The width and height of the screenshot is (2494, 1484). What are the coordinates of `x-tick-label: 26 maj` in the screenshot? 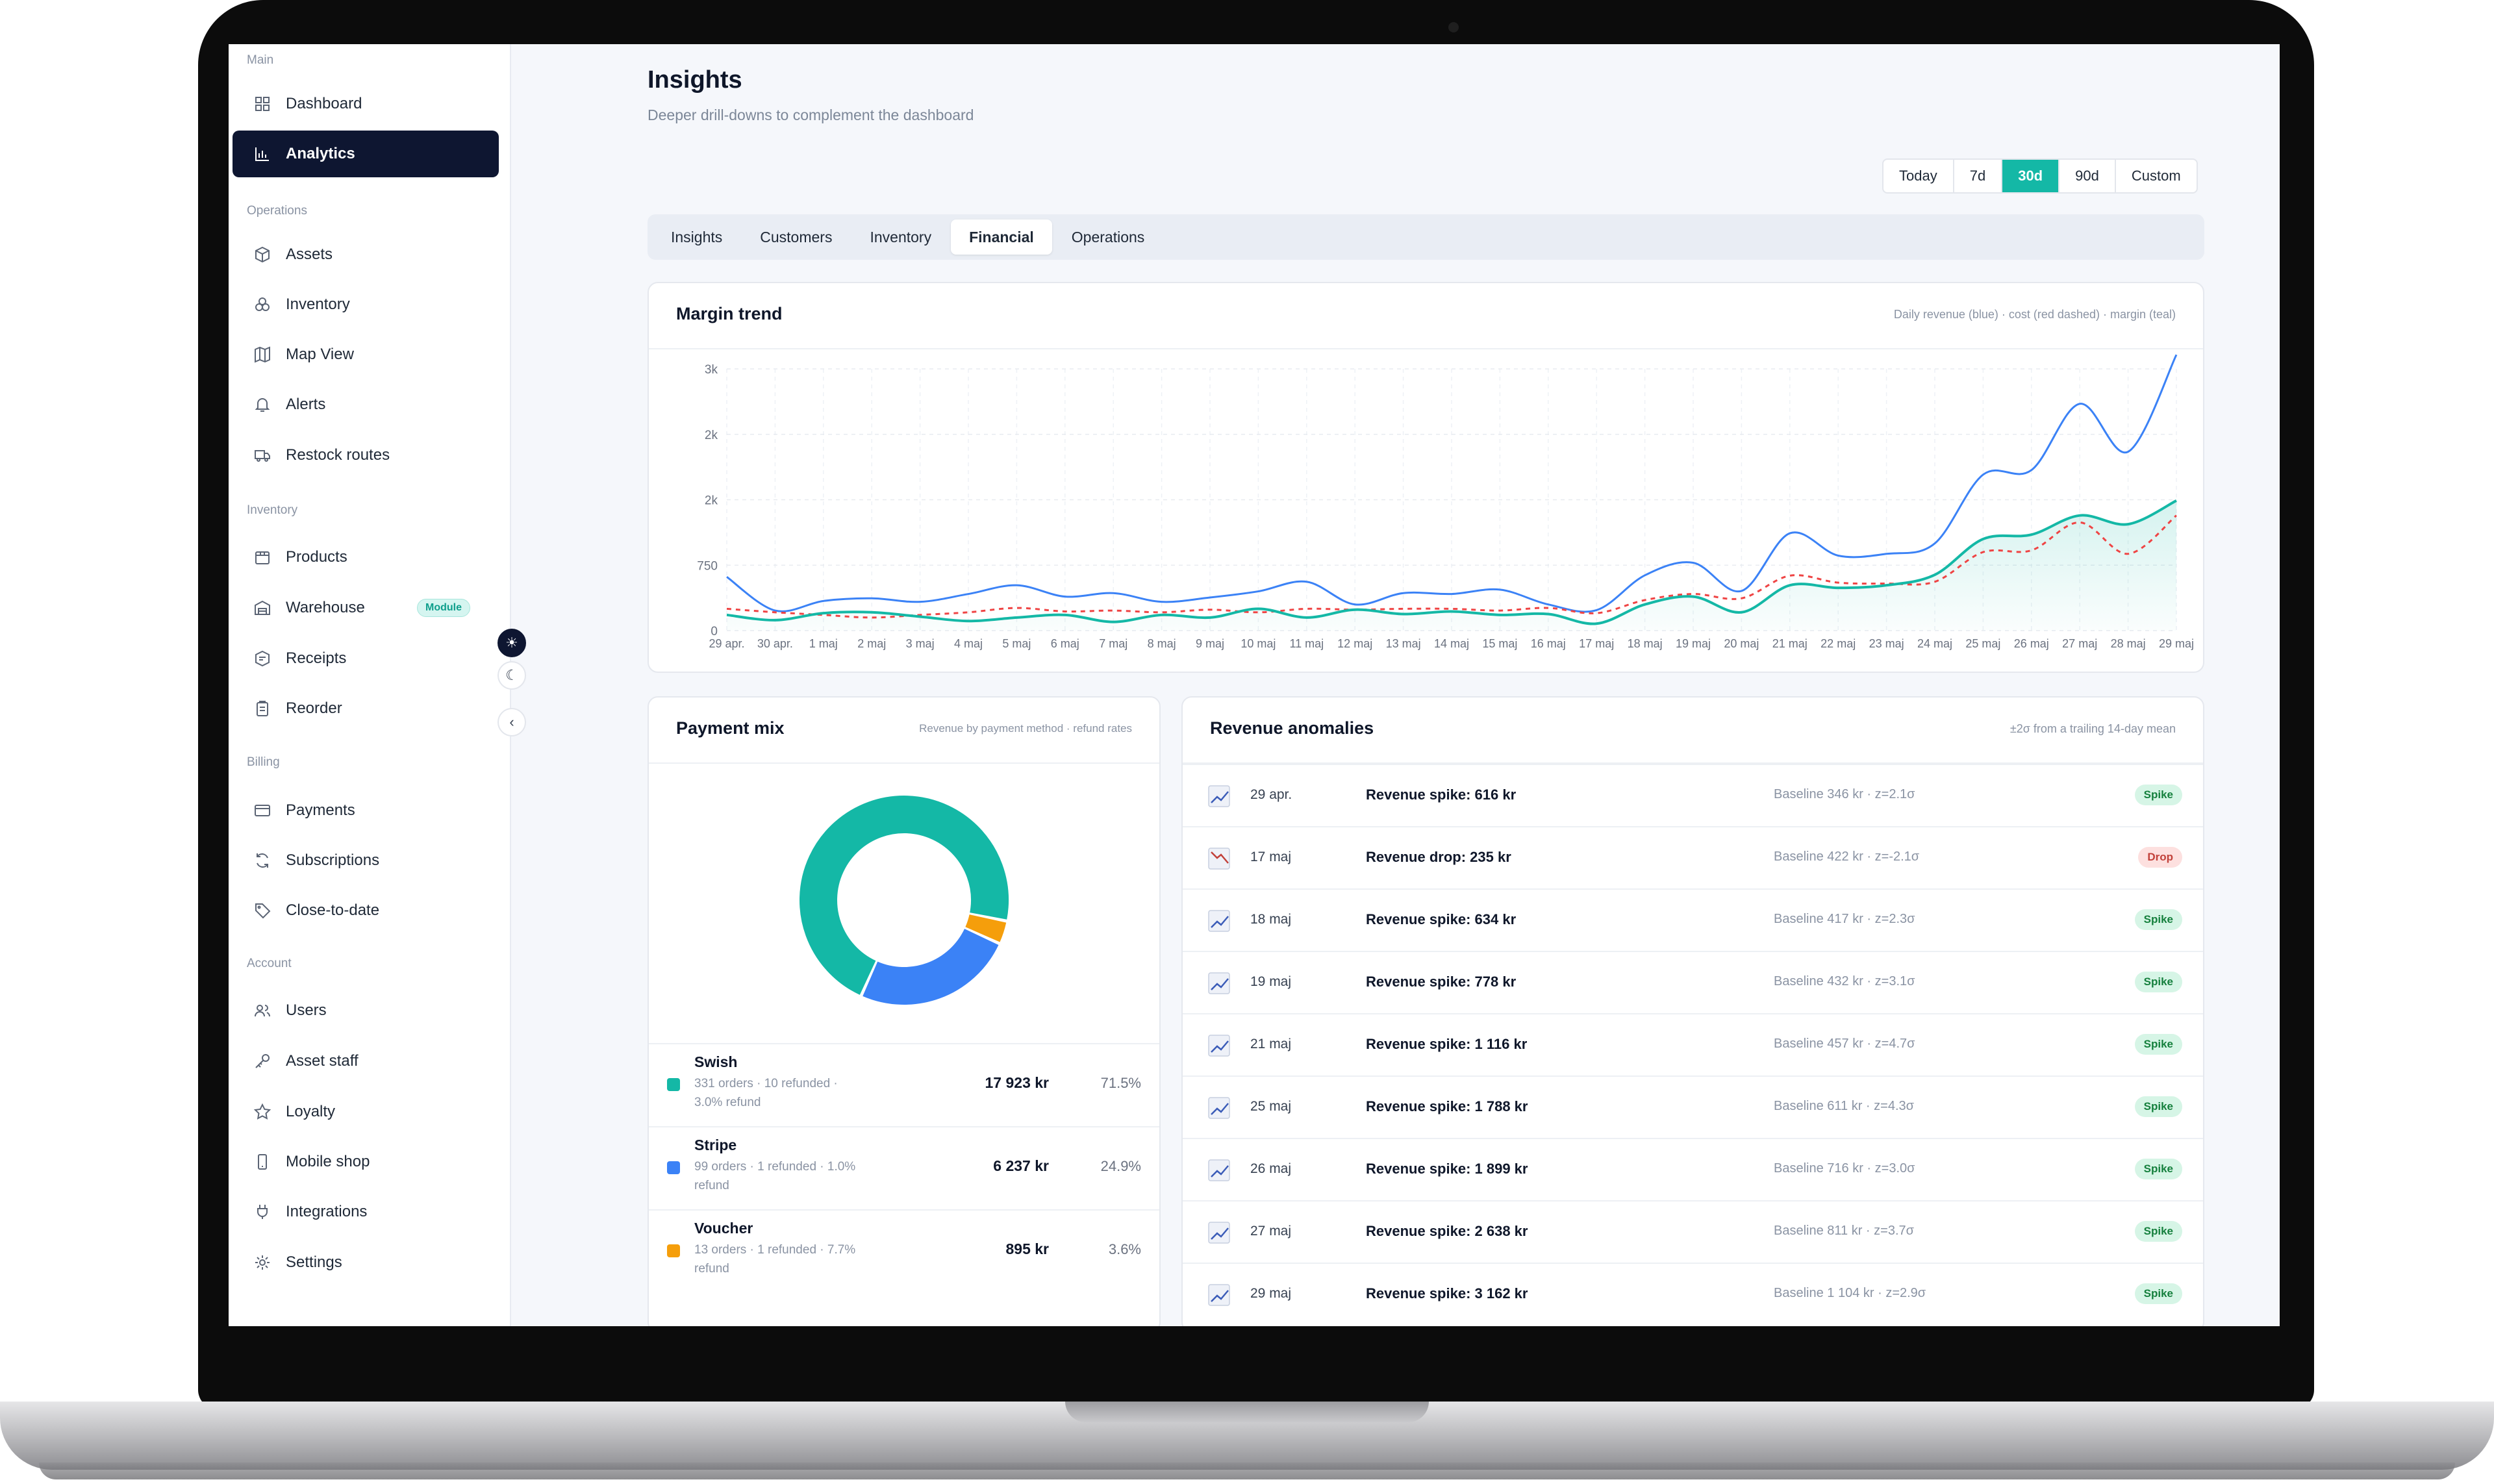 It's located at (2031, 644).